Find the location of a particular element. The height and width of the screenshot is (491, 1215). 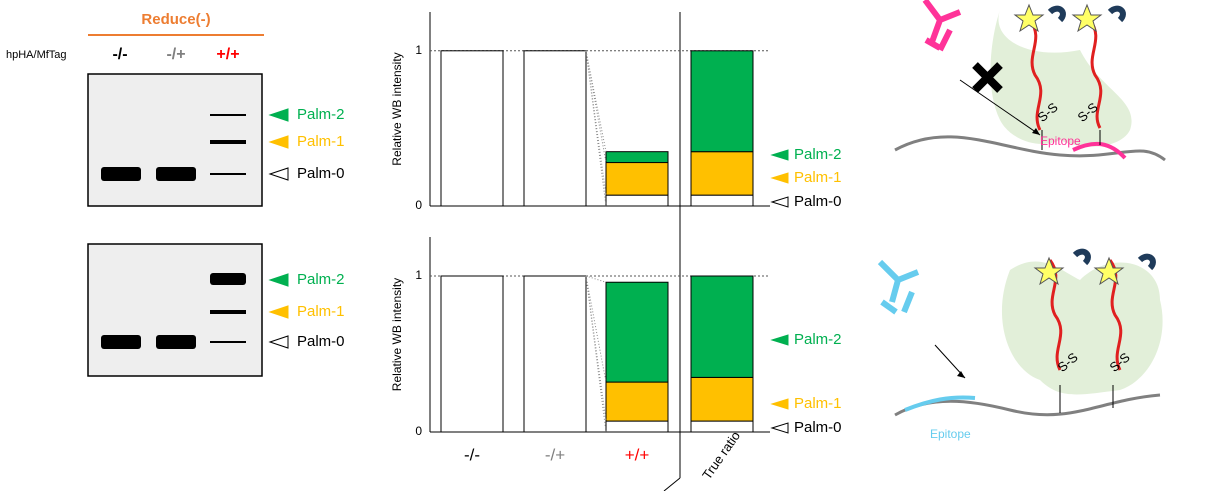

lane-label: +/+ is located at coordinates (227, 54).